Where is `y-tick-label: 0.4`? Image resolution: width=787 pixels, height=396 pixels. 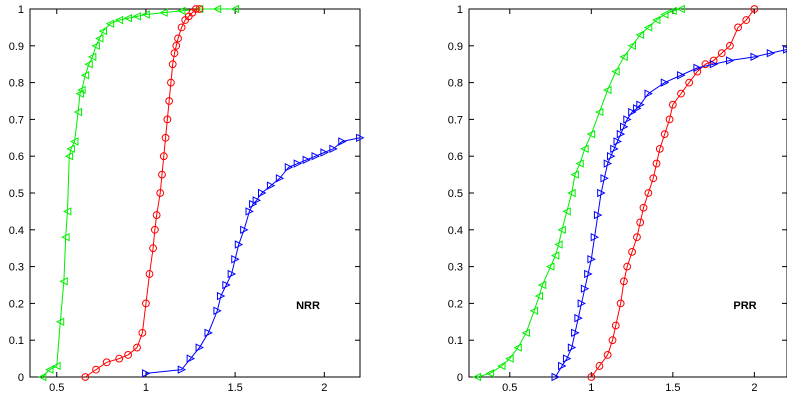
y-tick-label: 0.4 is located at coordinates (16, 231).